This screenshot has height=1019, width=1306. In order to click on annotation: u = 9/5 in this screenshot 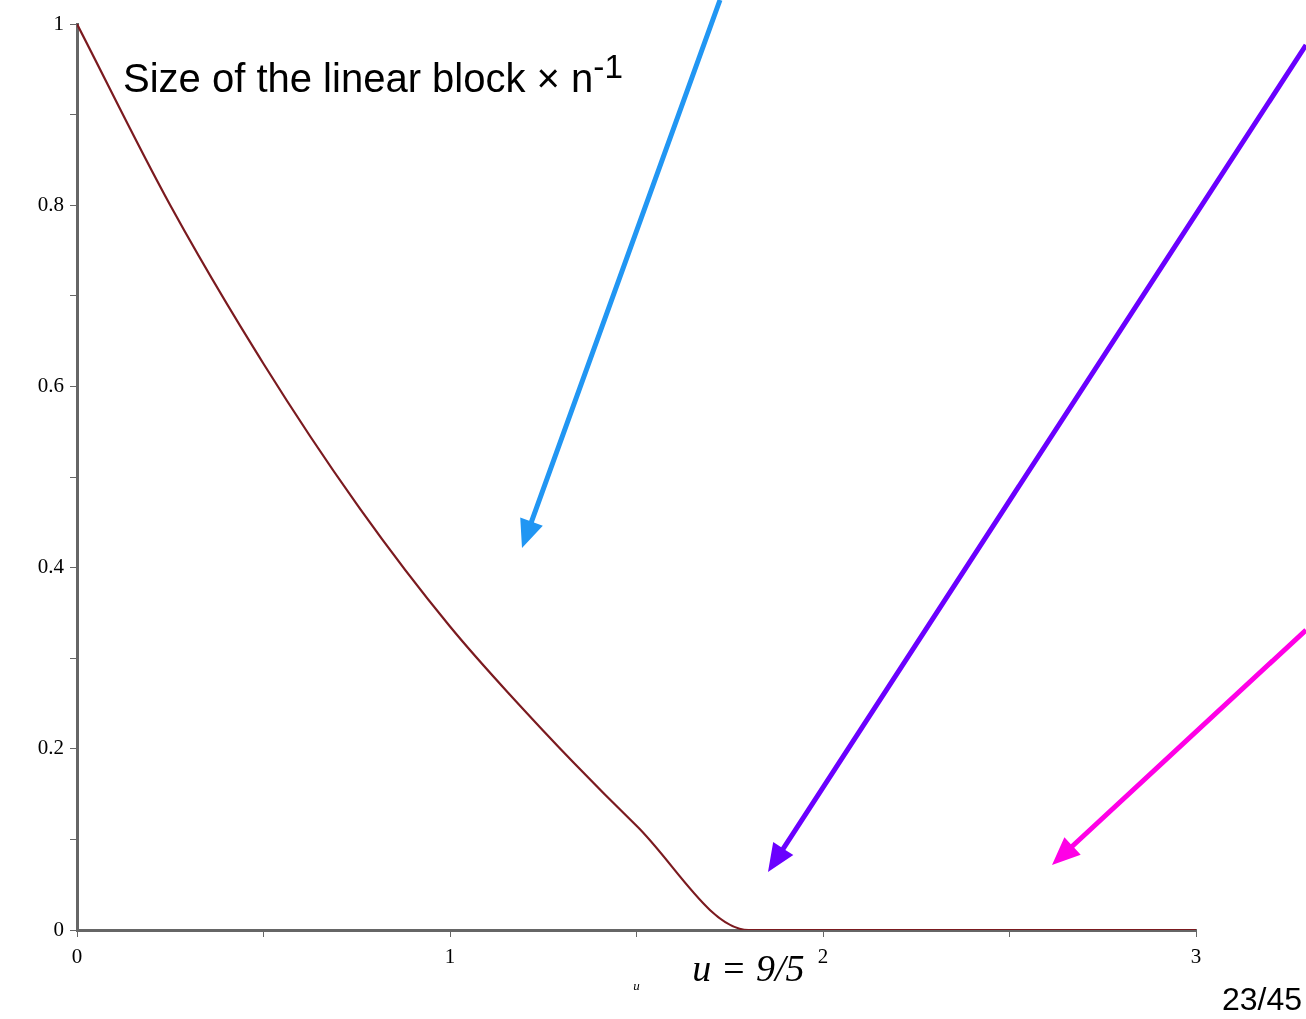, I will do `click(748, 967)`.